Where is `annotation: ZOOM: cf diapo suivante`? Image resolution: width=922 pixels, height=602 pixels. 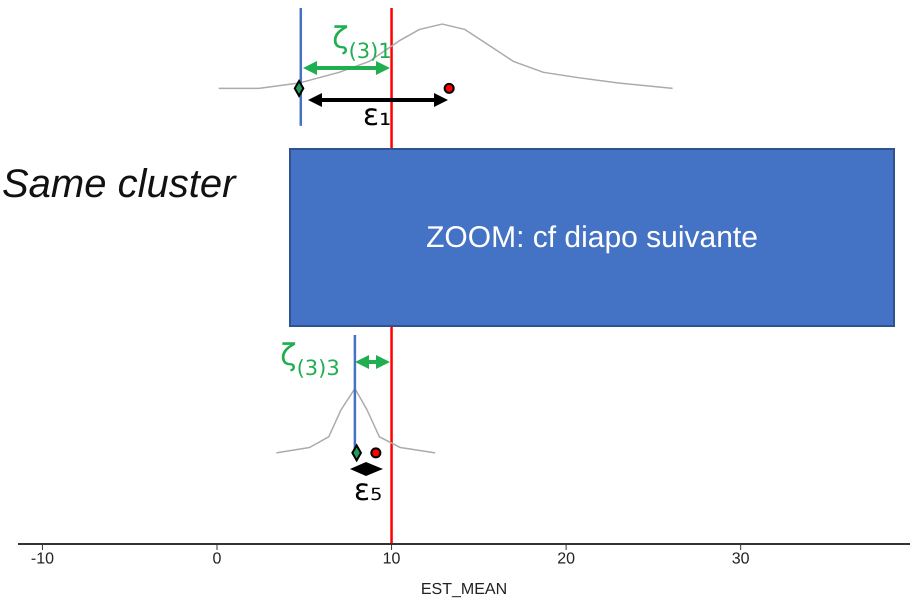
annotation: ZOOM: cf diapo suivante is located at coordinates (592, 237).